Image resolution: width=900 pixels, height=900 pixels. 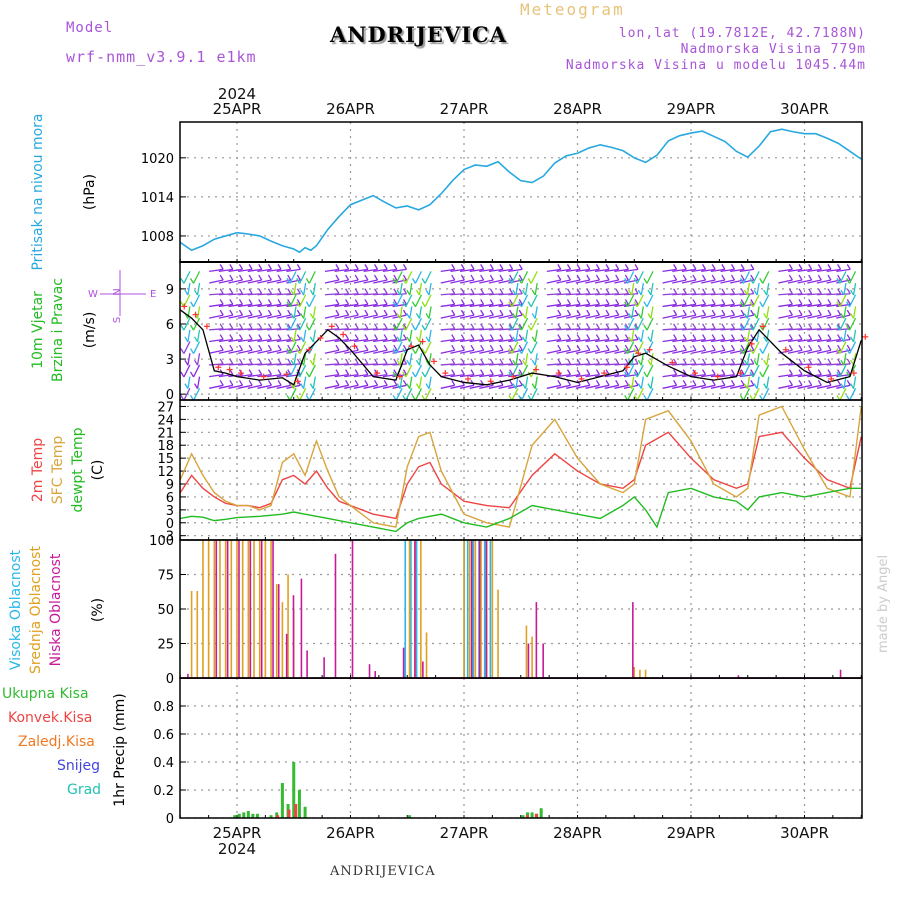 I want to click on pressure-unit: (hPa), so click(x=90, y=192).